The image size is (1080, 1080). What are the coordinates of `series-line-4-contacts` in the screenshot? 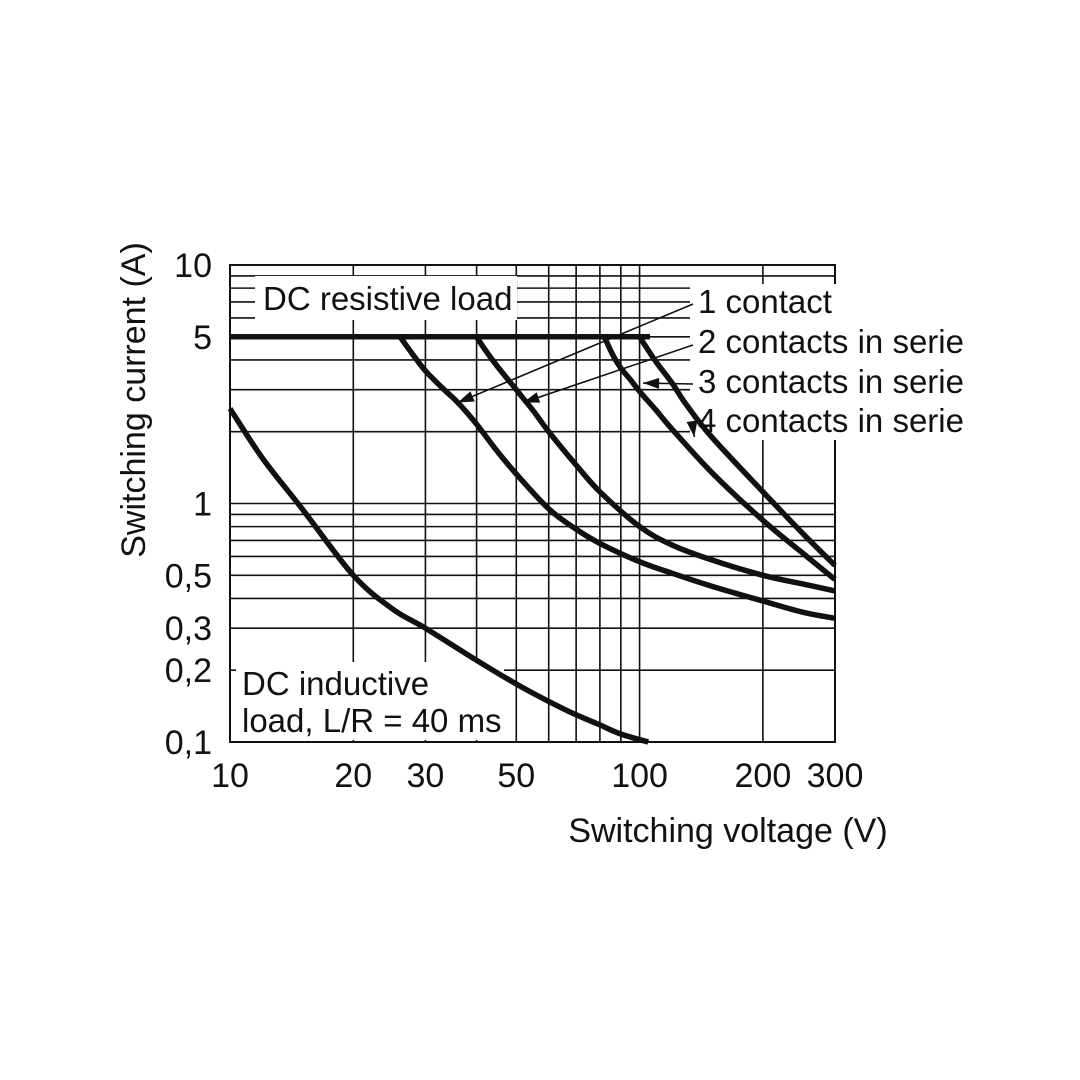 It's located at (737, 451).